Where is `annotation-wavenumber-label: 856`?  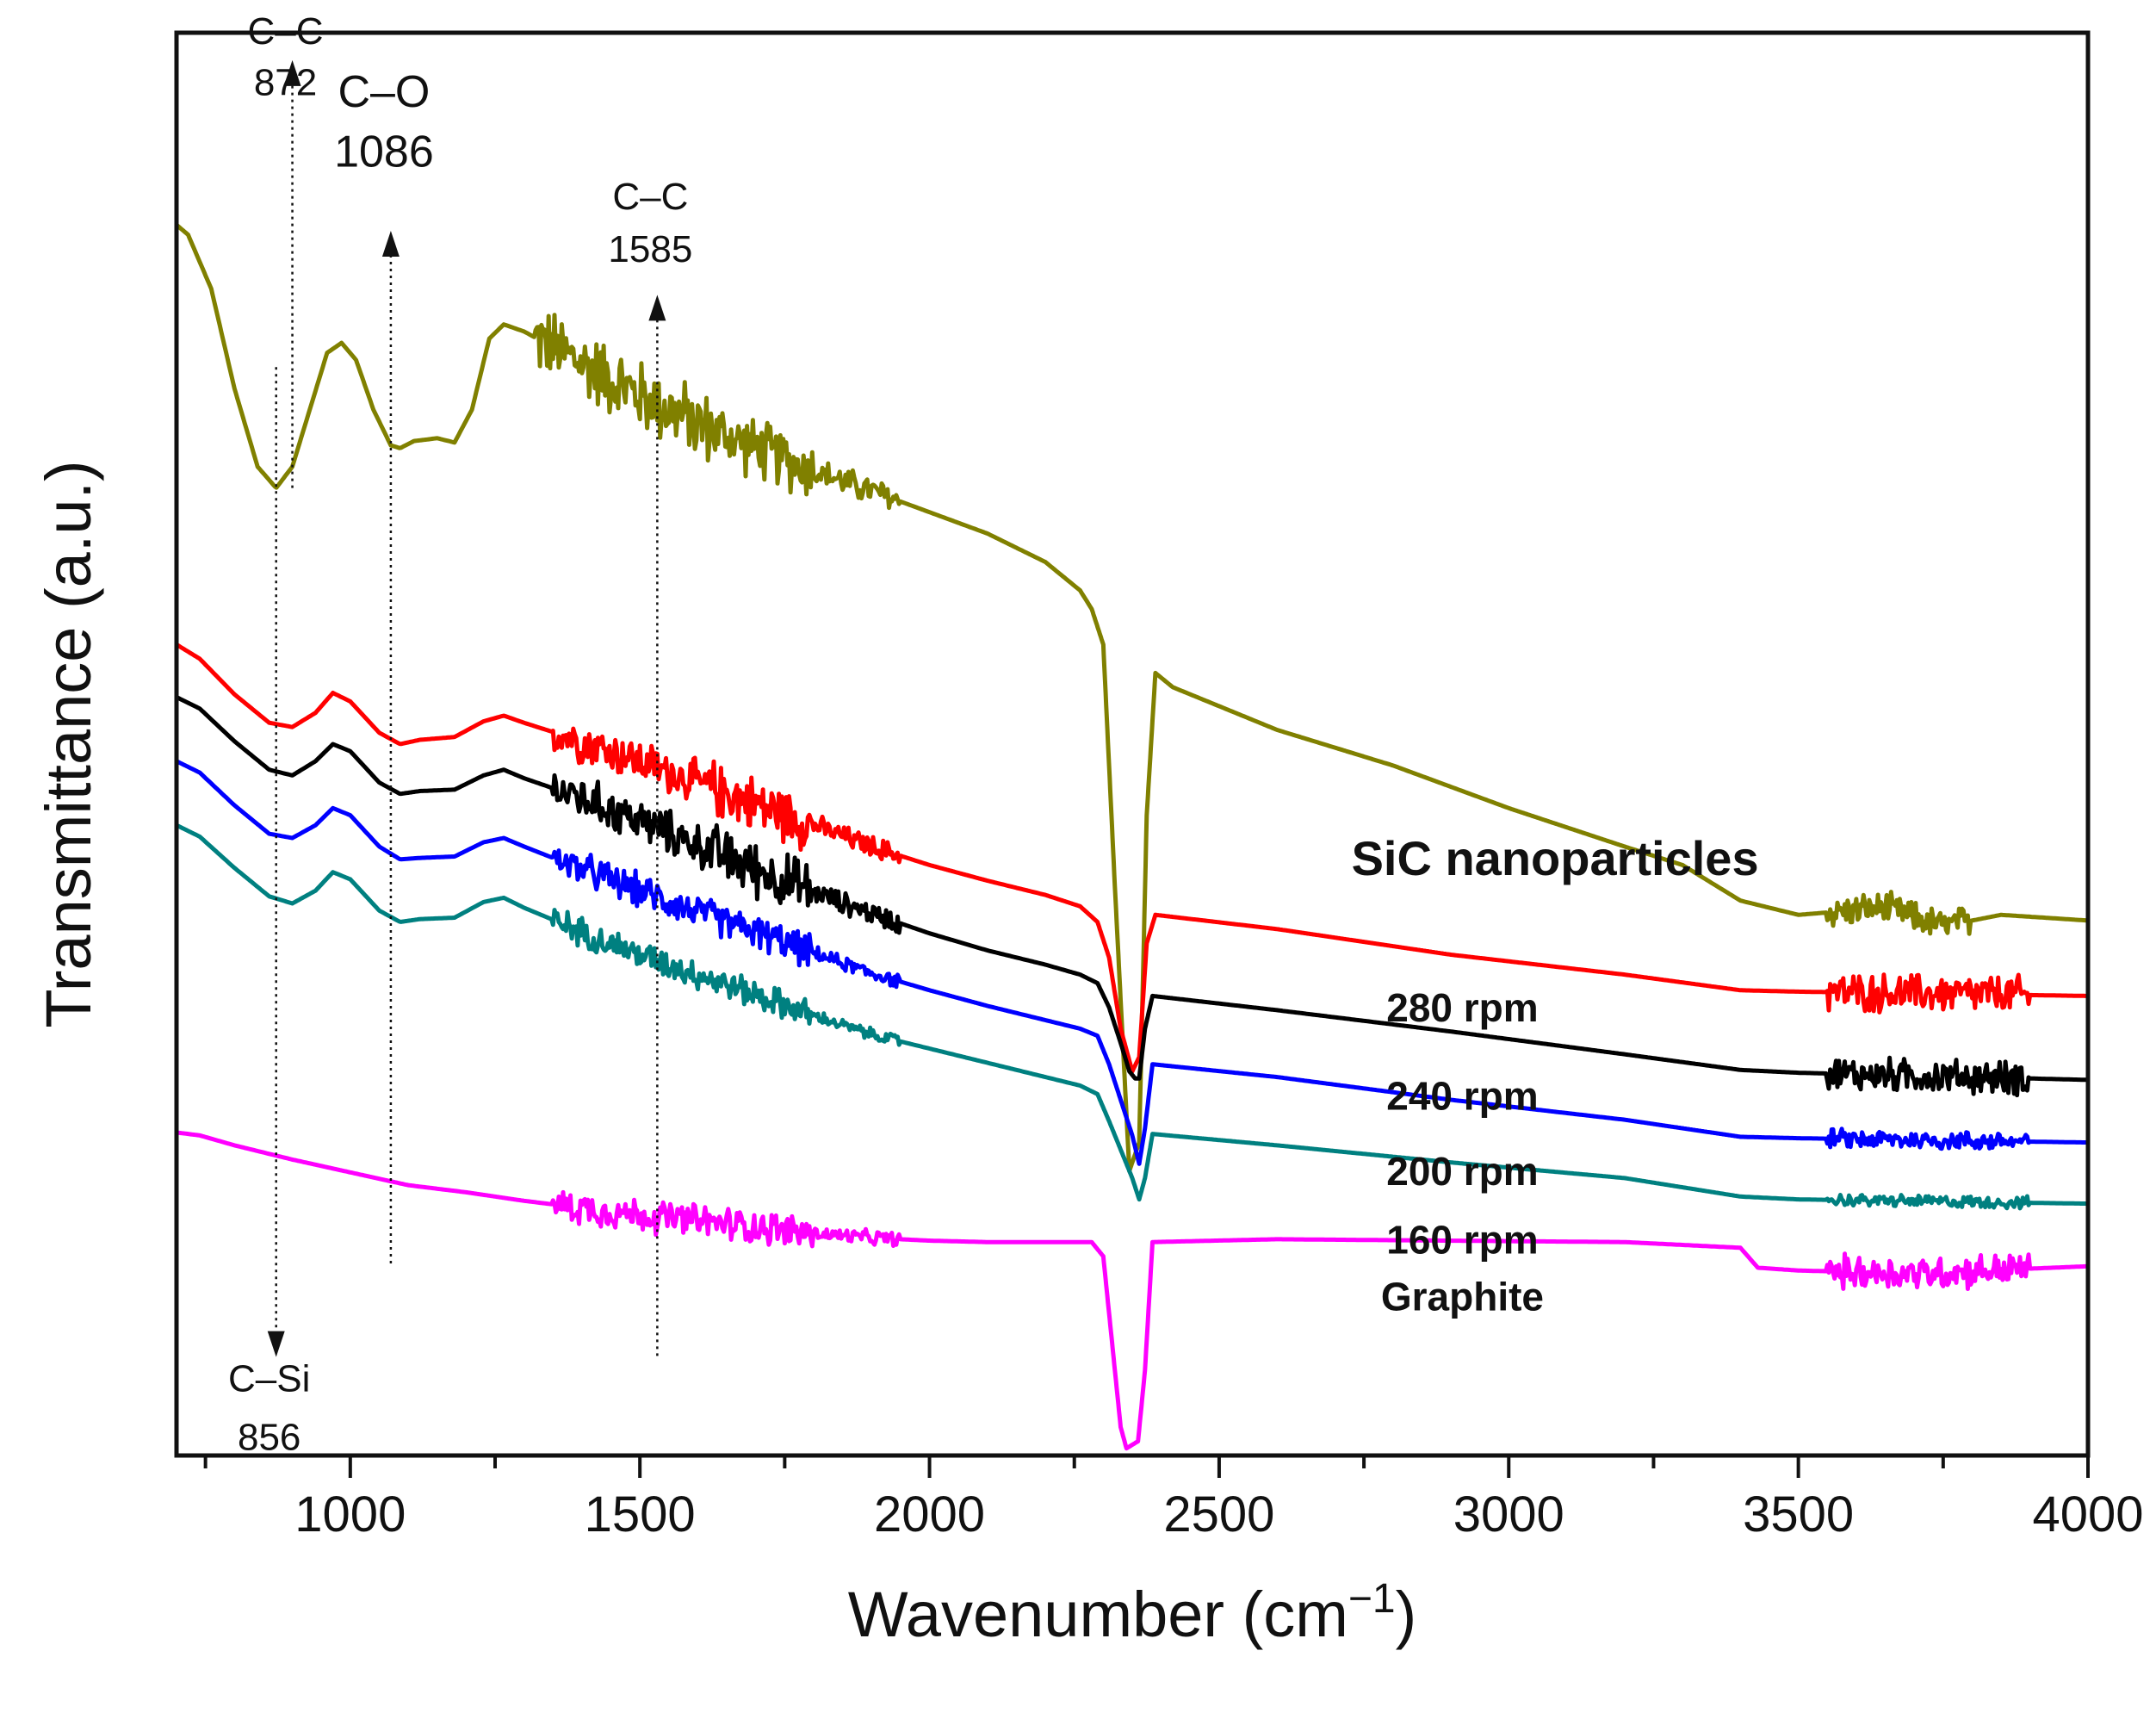
annotation-wavenumber-label: 856 is located at coordinates (269, 1437).